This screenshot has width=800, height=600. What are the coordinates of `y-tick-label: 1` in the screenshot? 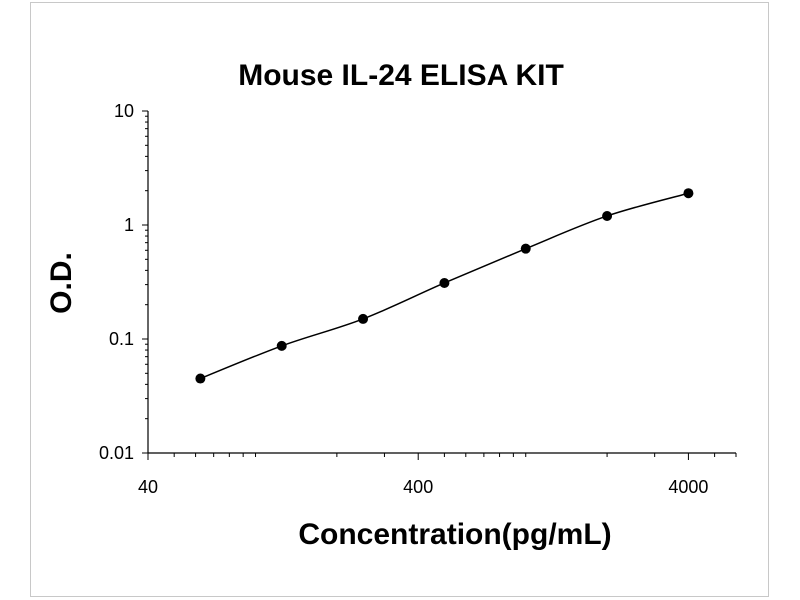 It's located at (129, 225).